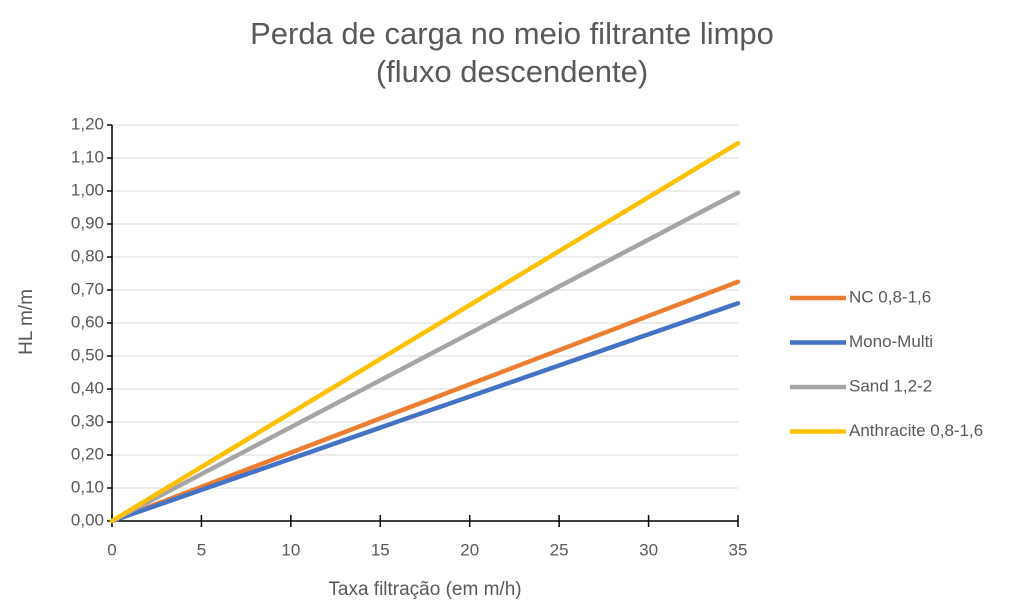 This screenshot has height=604, width=1026. Describe the element at coordinates (469, 549) in the screenshot. I see `x-tick-label: 20` at that location.